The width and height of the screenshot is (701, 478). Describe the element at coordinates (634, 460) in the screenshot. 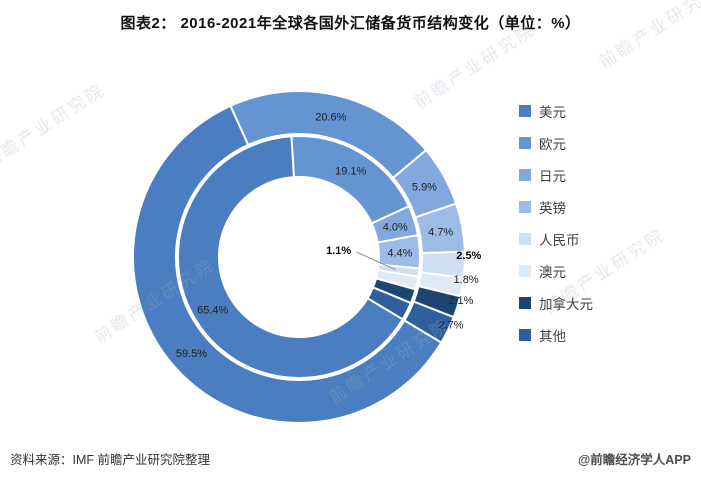

I see `credit: @前瞻经济学人APP` at that location.